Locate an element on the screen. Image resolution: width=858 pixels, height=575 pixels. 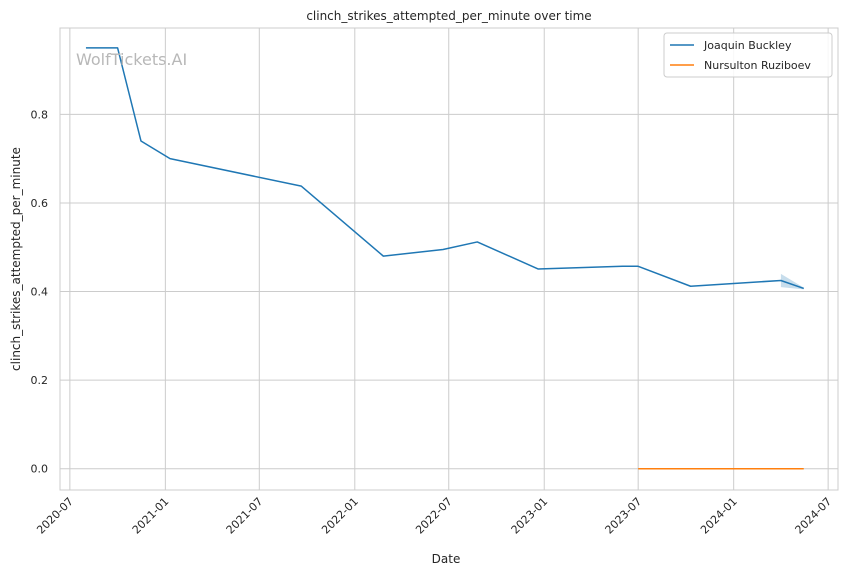
y-tick-label: 0.2 is located at coordinates (40, 380).